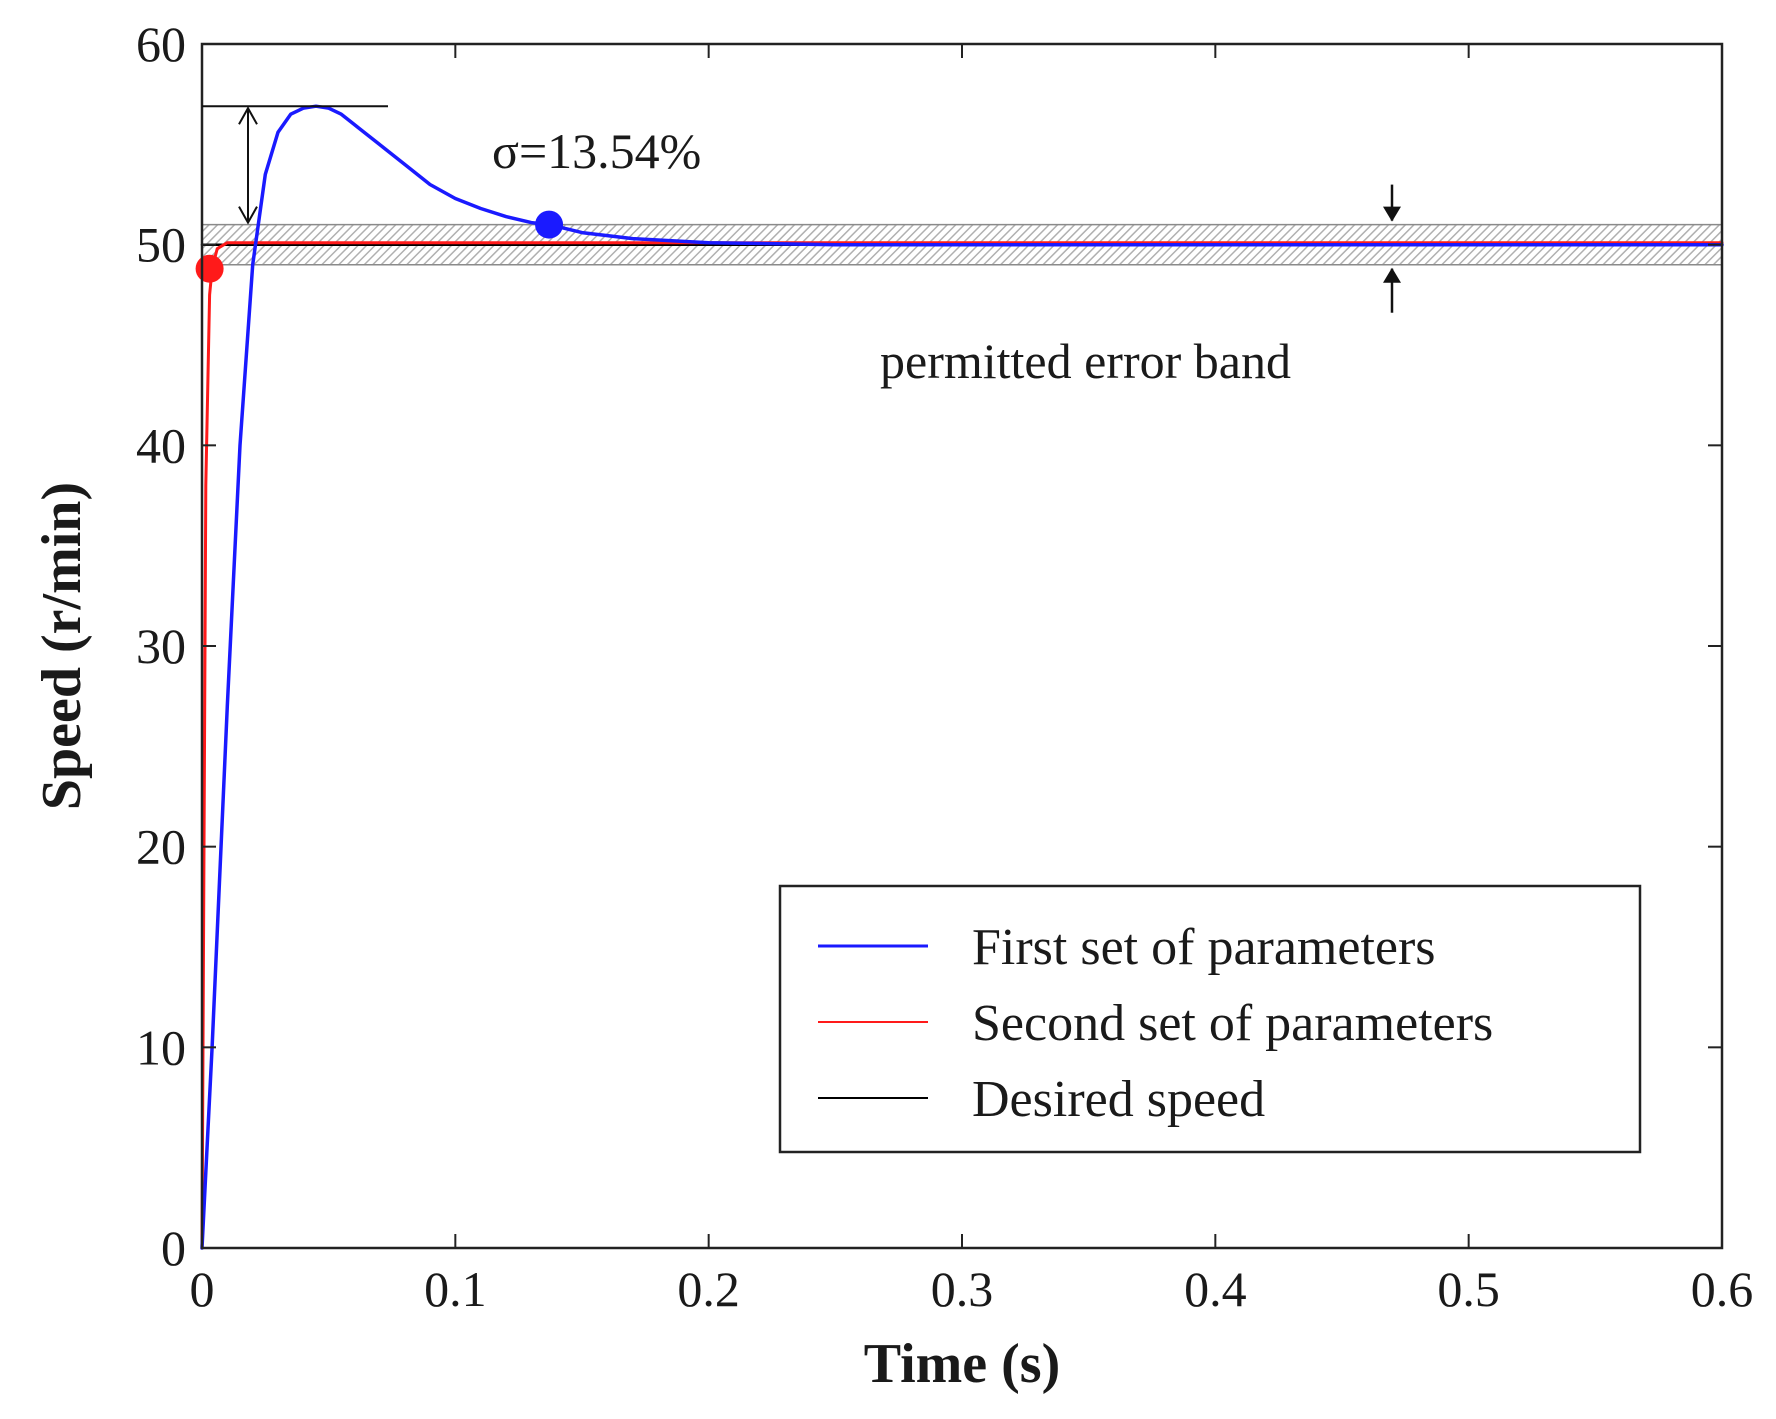 The height and width of the screenshot is (1419, 1776). I want to click on y-tick-label: 0, so click(173, 1248).